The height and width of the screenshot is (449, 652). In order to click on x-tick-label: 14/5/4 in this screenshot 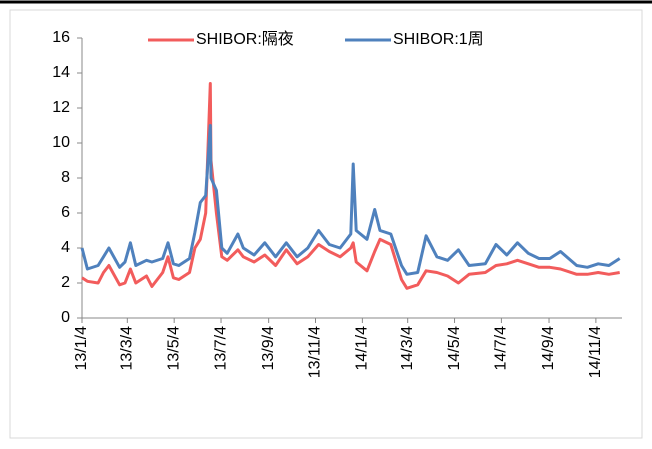, I will do `click(454, 348)`.